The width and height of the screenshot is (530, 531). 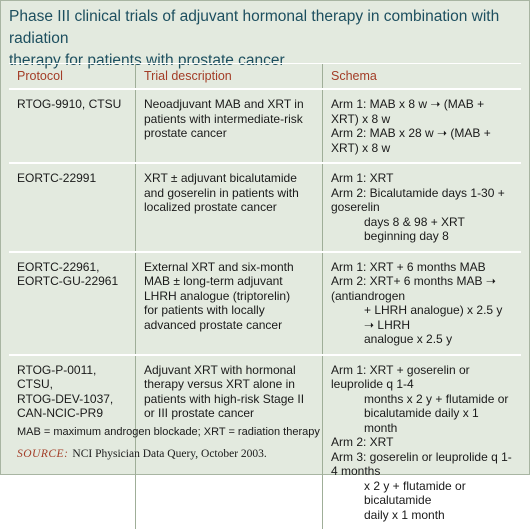 I want to click on protocol-cell: EORTC-22991, so click(x=72, y=208).